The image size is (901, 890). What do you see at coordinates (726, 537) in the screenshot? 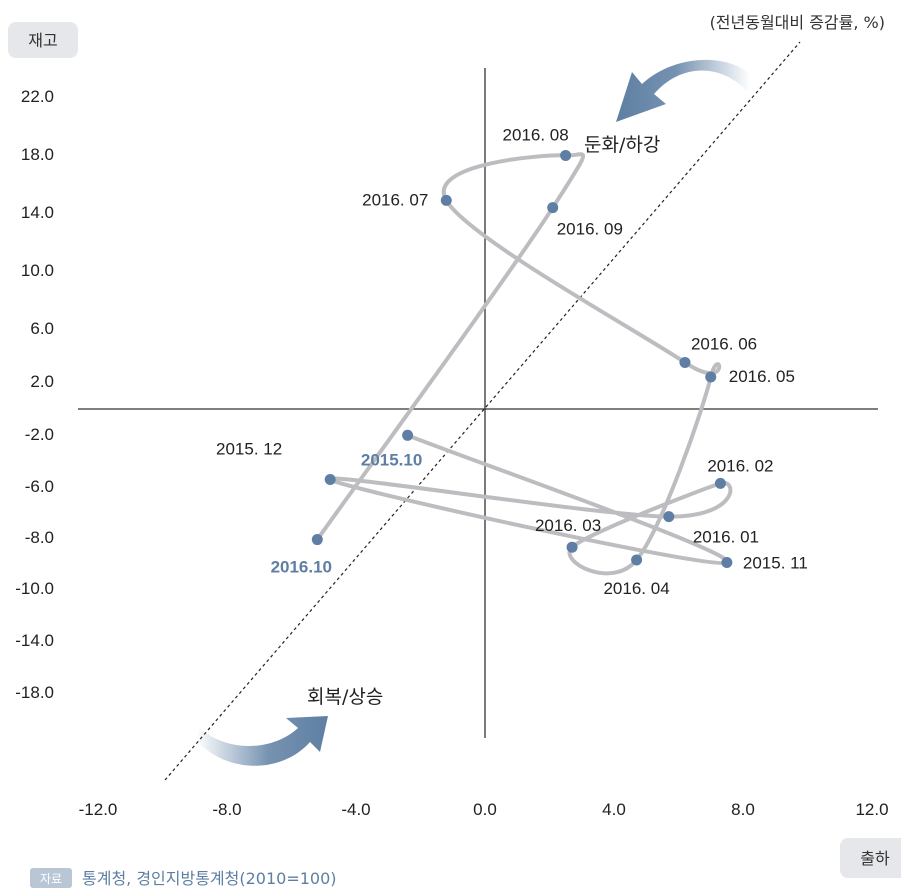
I see `data-point-label: 2016. 01` at bounding box center [726, 537].